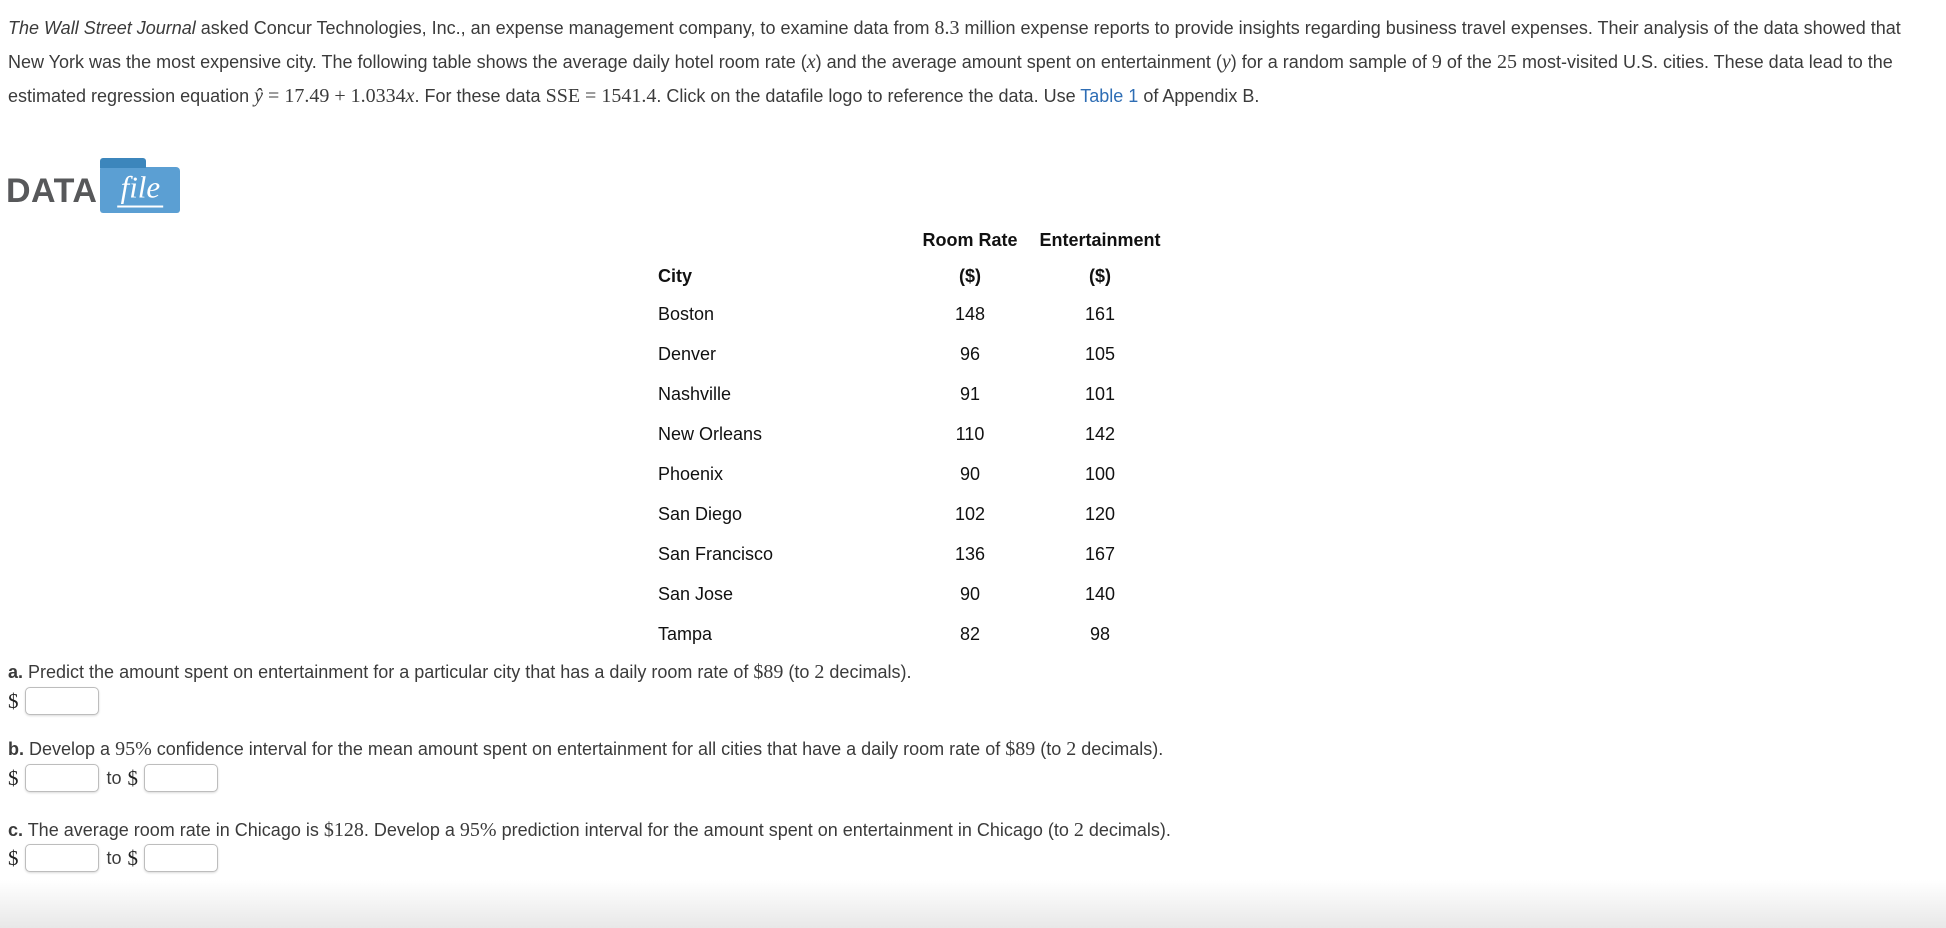 This screenshot has height=928, width=1946. I want to click on text-segment: x, so click(811, 62).